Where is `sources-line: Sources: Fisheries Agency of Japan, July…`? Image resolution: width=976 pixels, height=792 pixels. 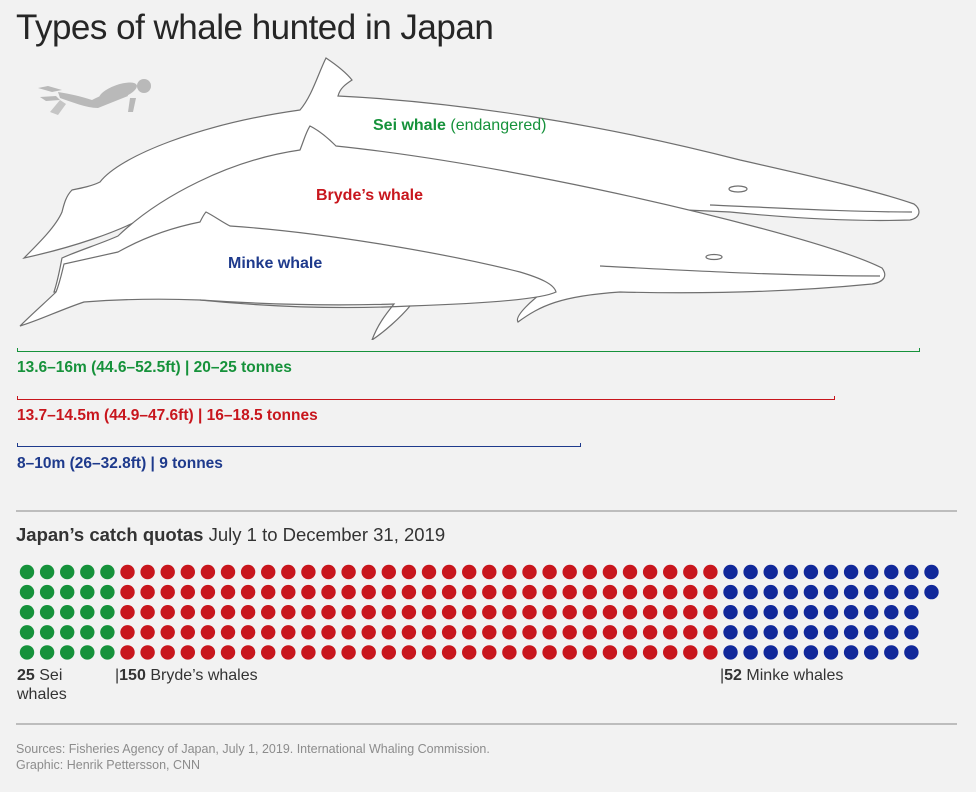
sources-line: Sources: Fisheries Agency of Japan, July… is located at coordinates (253, 749).